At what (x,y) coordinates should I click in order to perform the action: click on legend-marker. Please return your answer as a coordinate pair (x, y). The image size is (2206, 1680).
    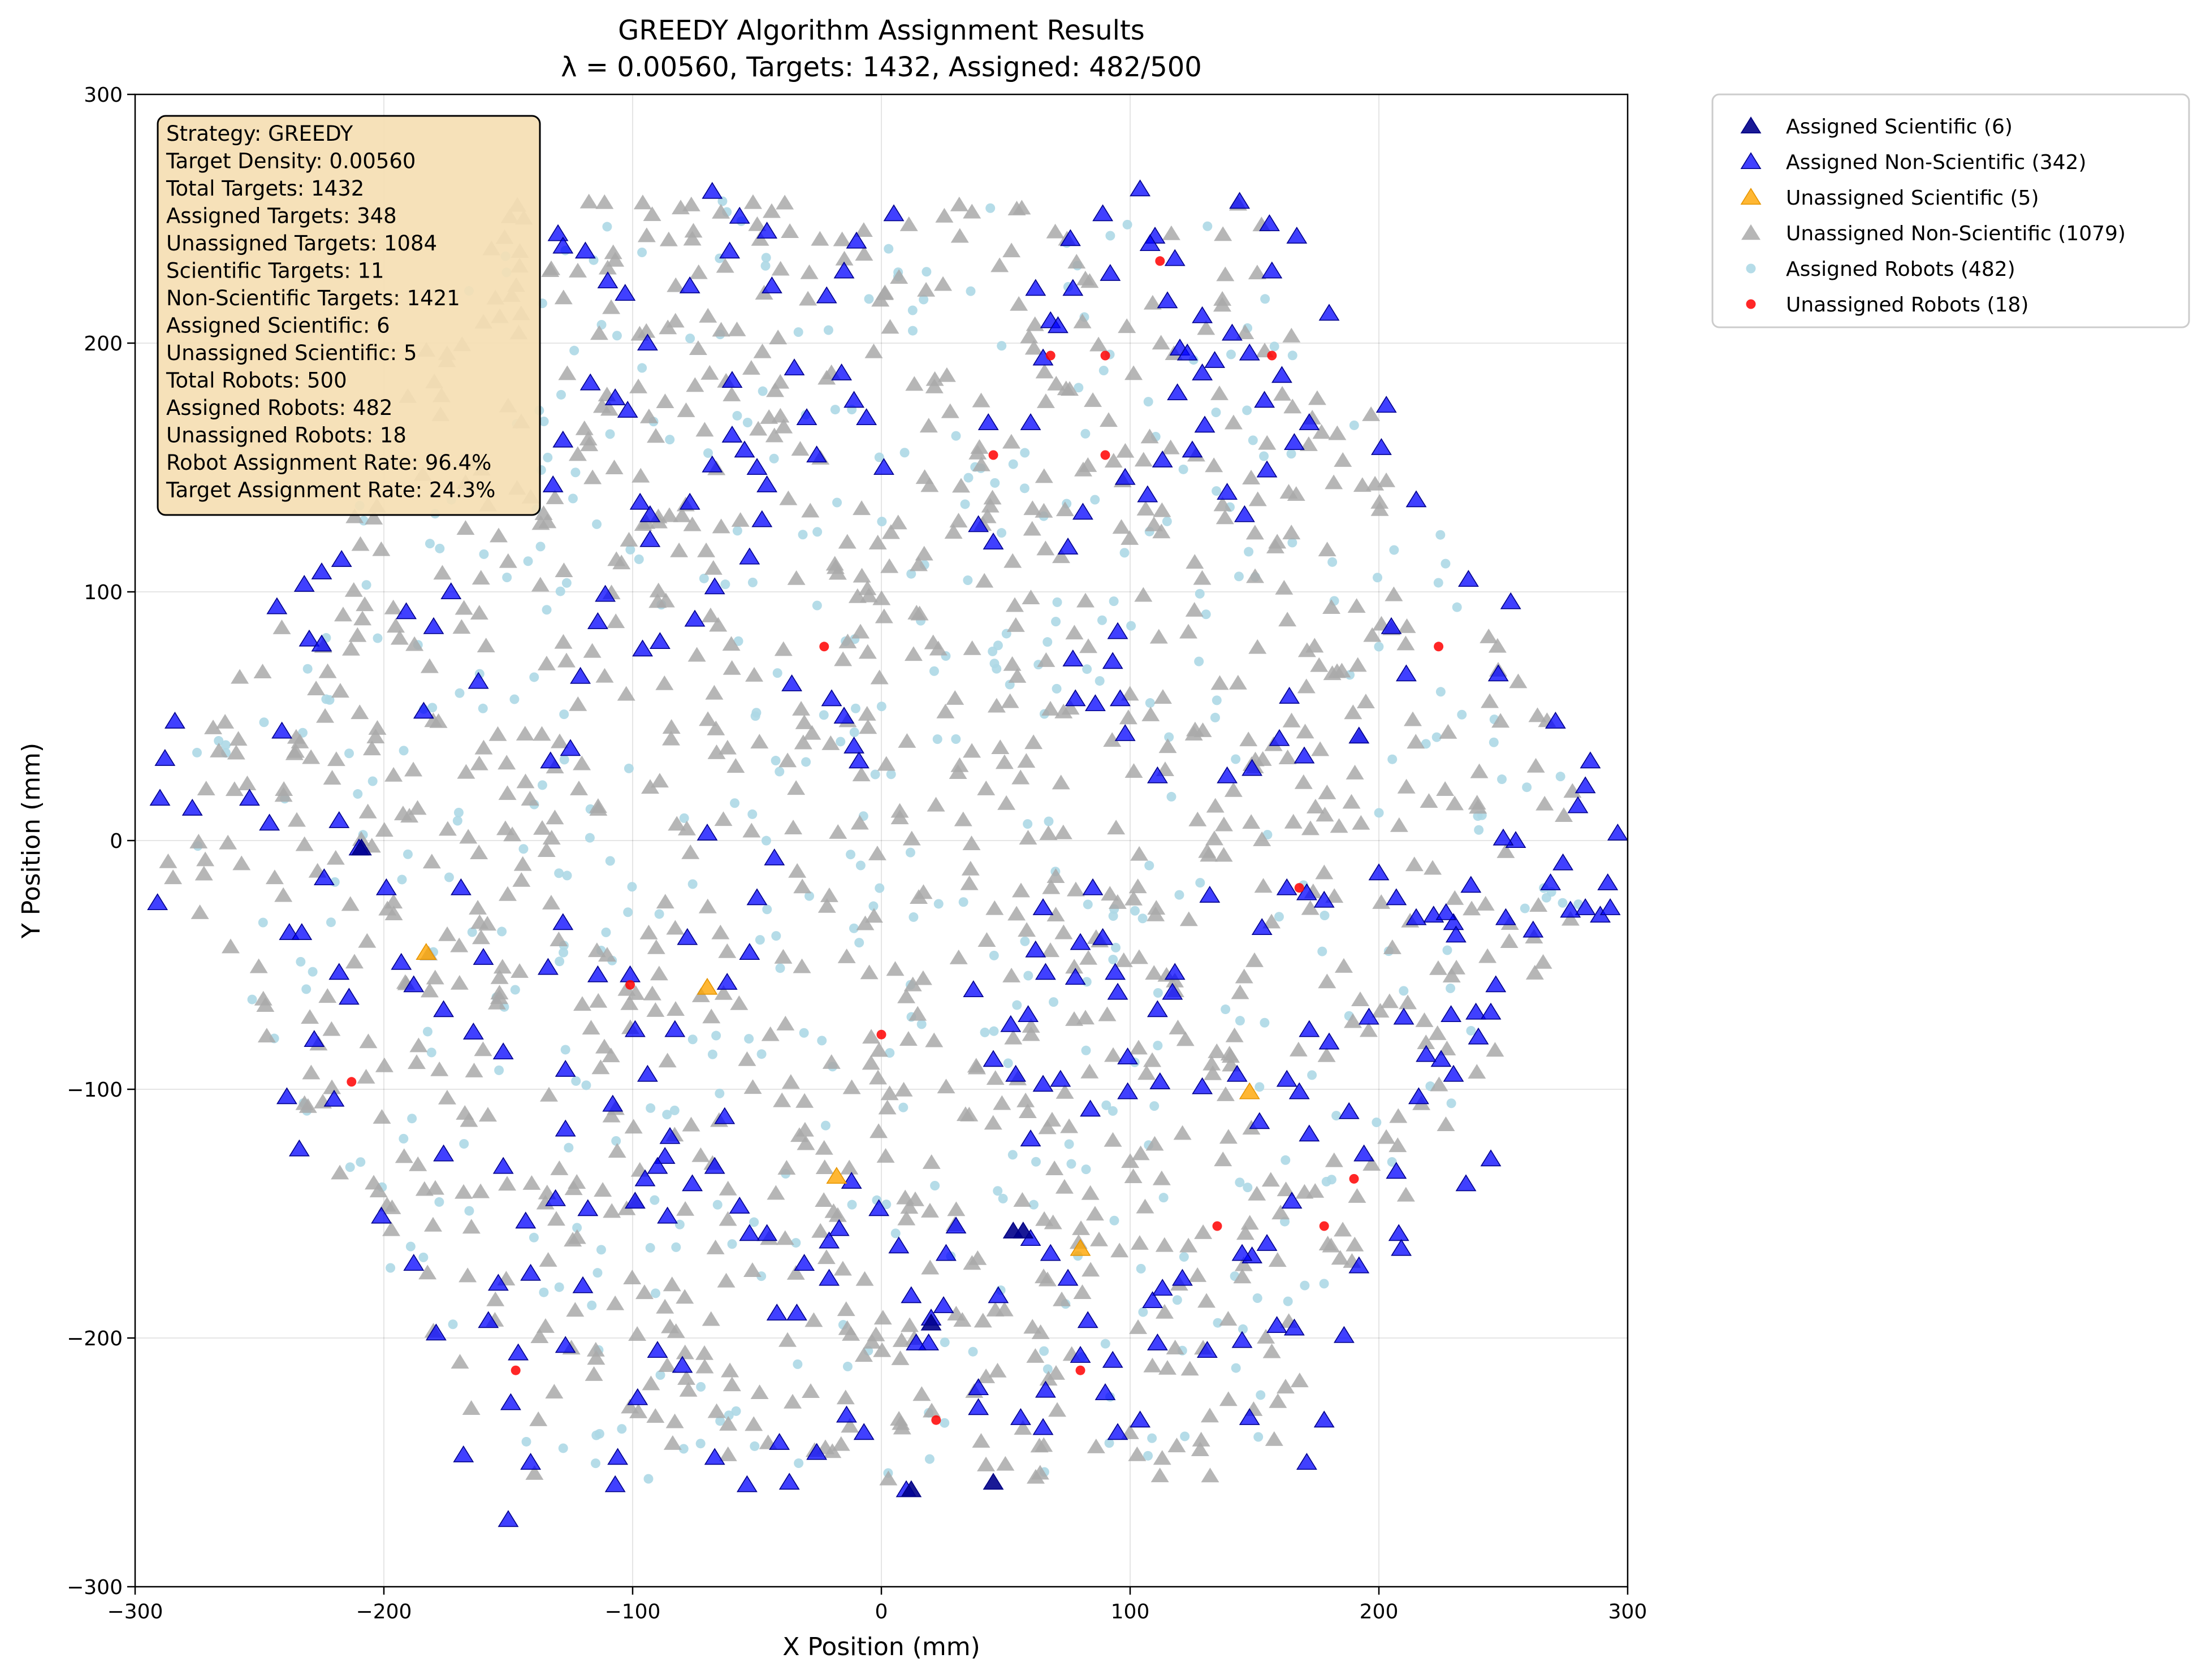
    Looking at the image, I should click on (1751, 232).